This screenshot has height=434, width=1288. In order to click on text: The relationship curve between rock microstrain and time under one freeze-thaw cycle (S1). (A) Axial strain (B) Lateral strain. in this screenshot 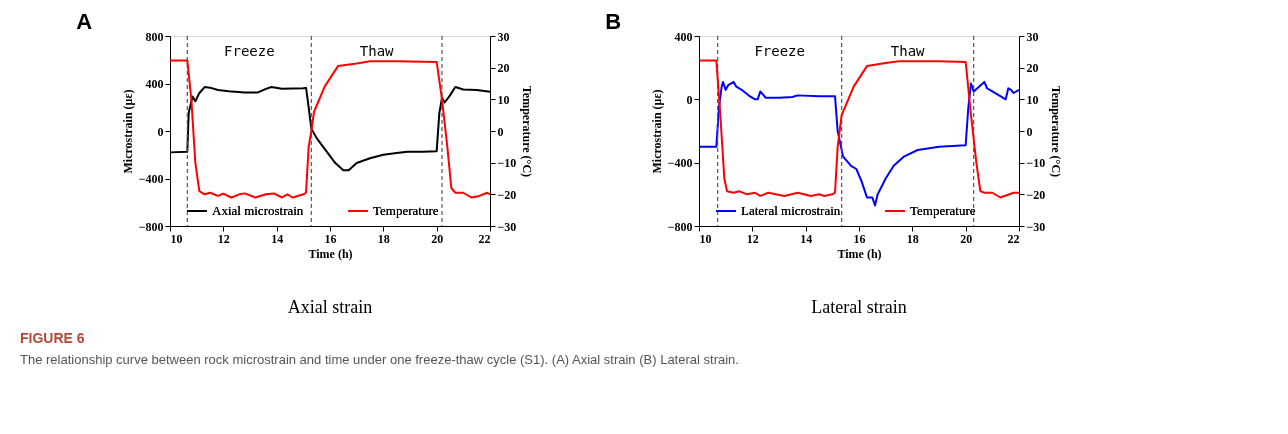, I will do `click(379, 359)`.